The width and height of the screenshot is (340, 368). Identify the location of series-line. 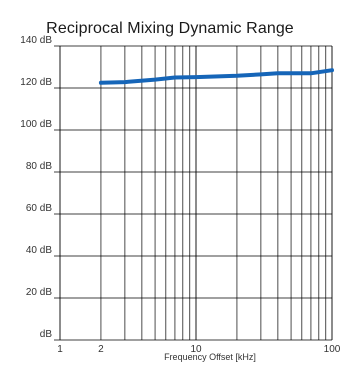
(216, 76).